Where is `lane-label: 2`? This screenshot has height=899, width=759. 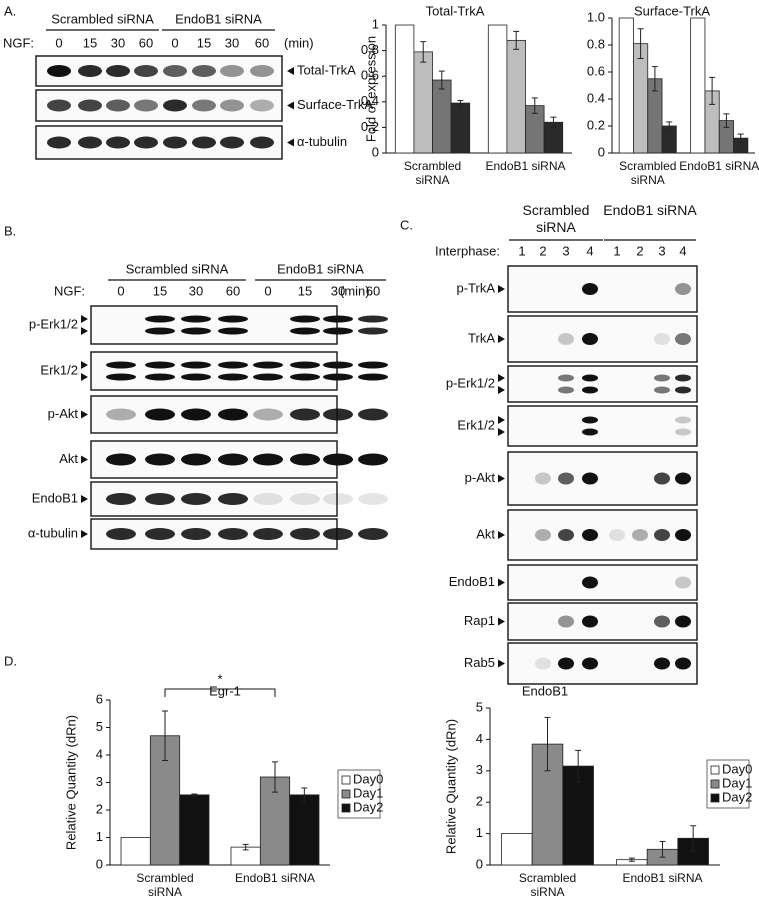
lane-label: 2 is located at coordinates (639, 250).